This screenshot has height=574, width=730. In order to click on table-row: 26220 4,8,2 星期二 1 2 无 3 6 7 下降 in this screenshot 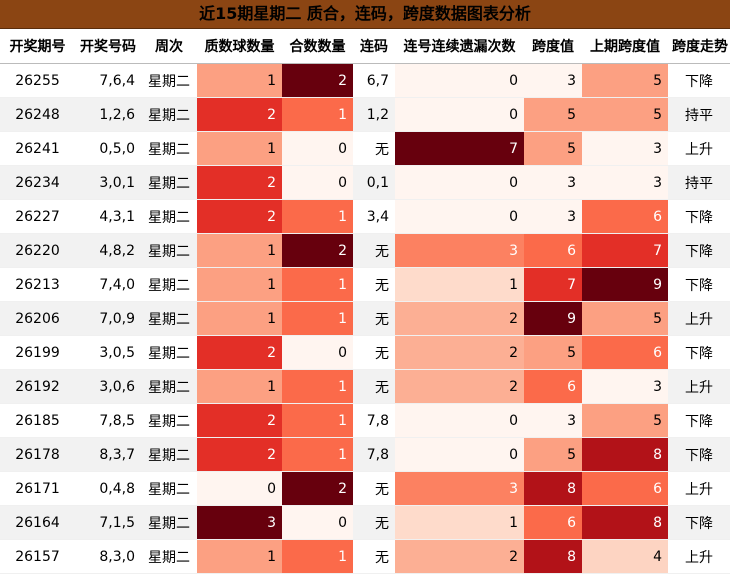, I will do `click(365, 250)`.